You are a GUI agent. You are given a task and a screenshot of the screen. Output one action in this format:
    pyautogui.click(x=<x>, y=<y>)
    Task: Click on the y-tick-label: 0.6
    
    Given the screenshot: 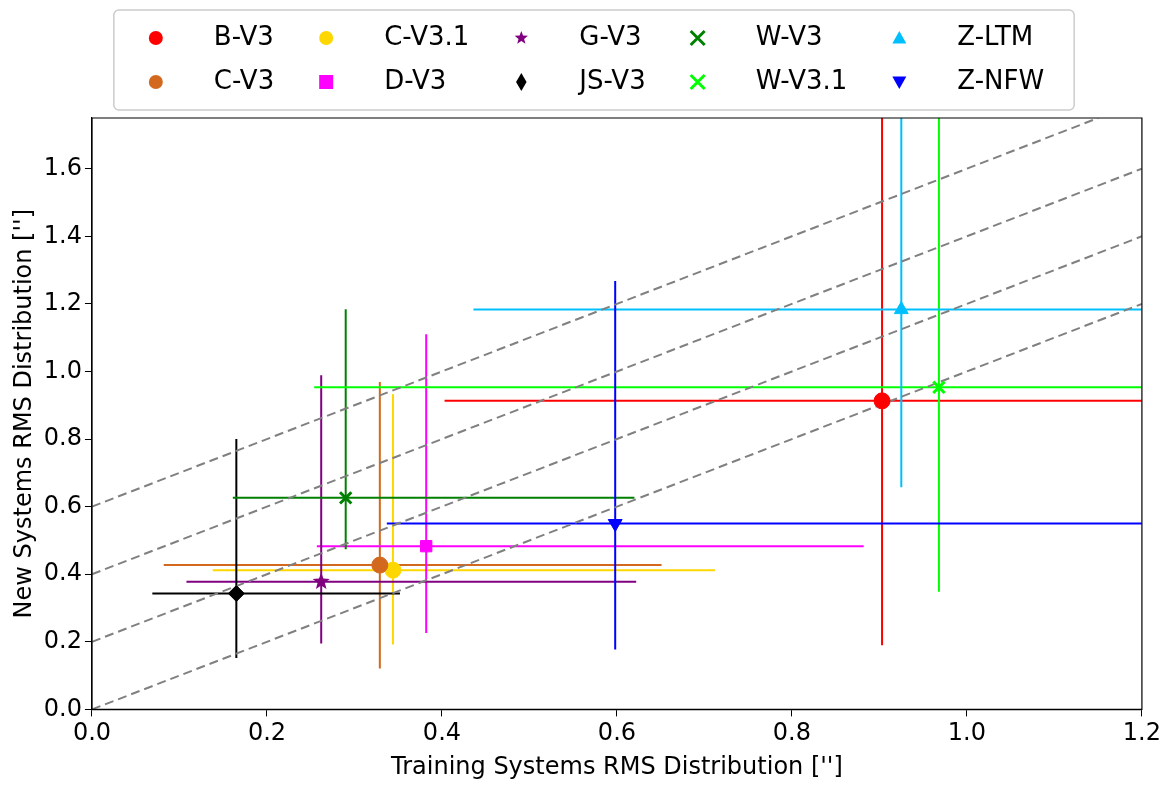 What is the action you would take?
    pyautogui.click(x=62, y=504)
    